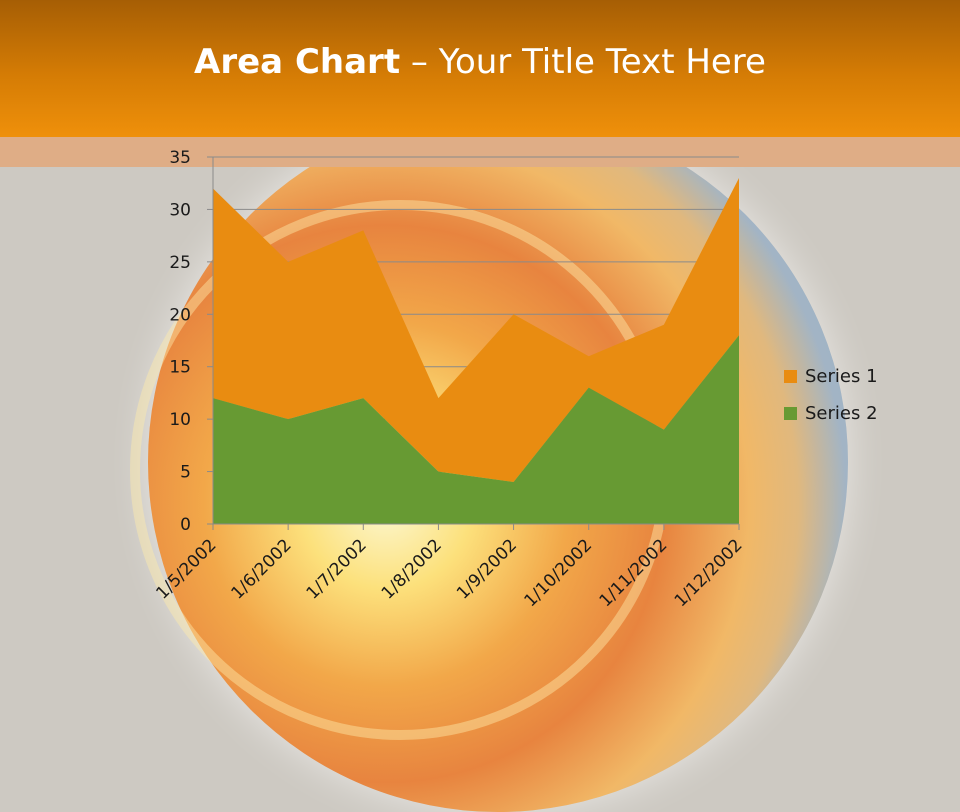  I want to click on legend-item-series-1: Series 1, so click(831, 376).